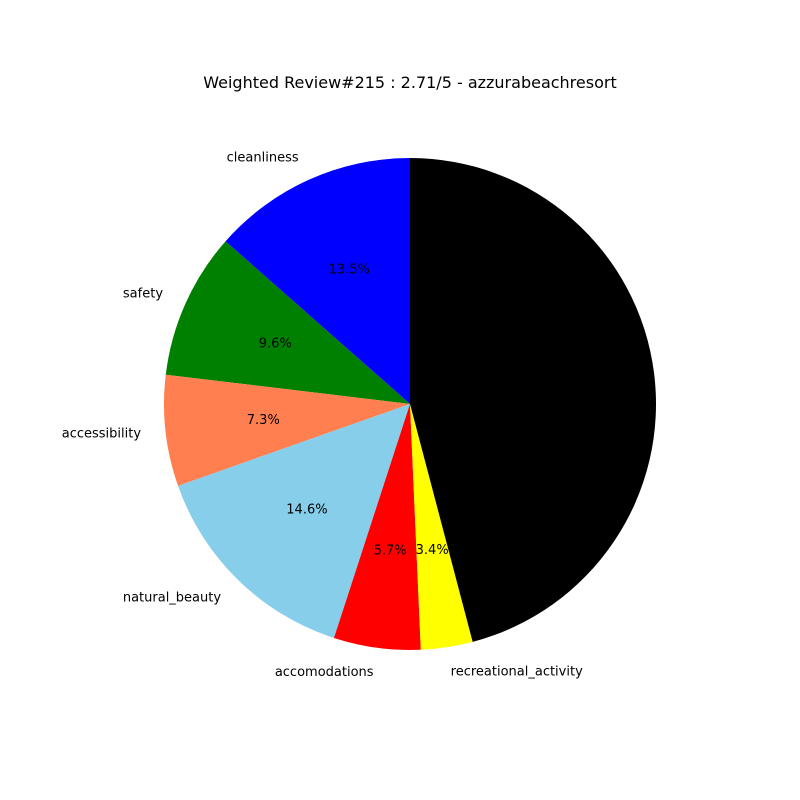 The height and width of the screenshot is (800, 800). I want to click on slice-label-natural_beauty: natural_beauty, so click(172, 598).